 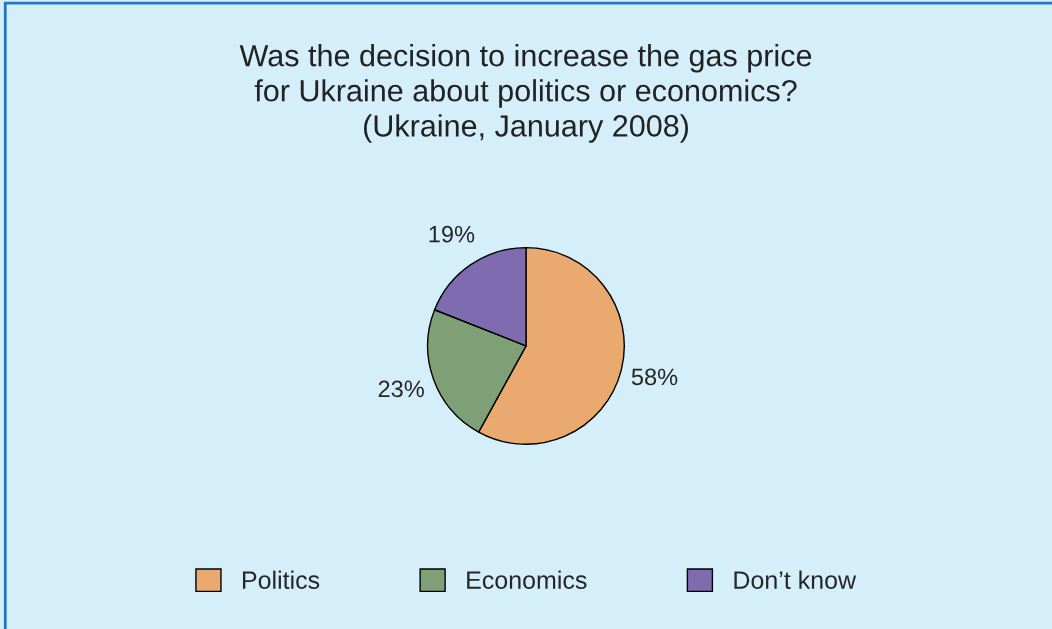 I want to click on data-label: 19%, so click(x=452, y=234).